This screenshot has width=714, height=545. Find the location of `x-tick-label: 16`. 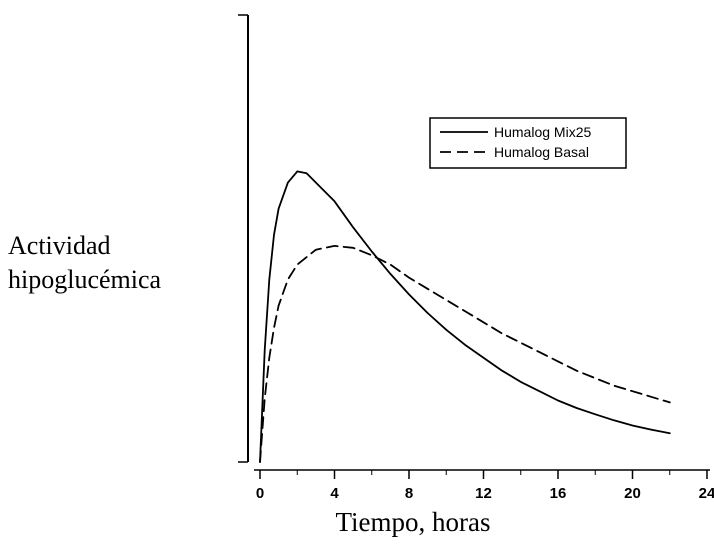

x-tick-label: 16 is located at coordinates (558, 493).